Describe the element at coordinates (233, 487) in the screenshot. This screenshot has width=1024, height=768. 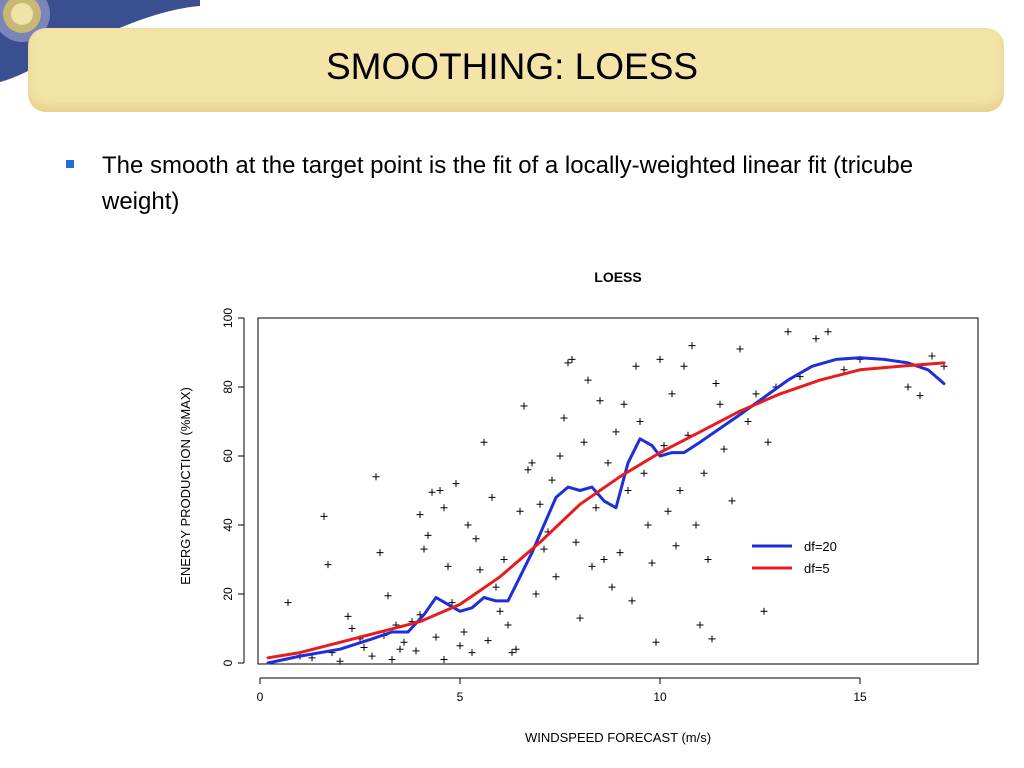
I see `y-axis: 0 20 40 60 80 100` at that location.